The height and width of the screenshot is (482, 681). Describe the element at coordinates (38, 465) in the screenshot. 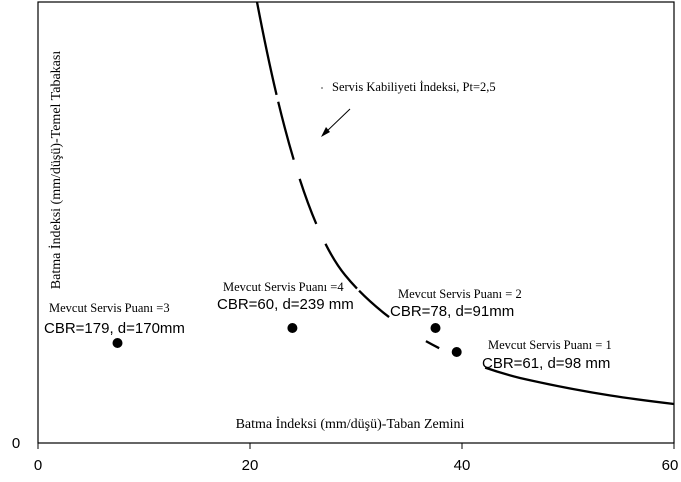

I see `x-tick-label-0: 0` at that location.